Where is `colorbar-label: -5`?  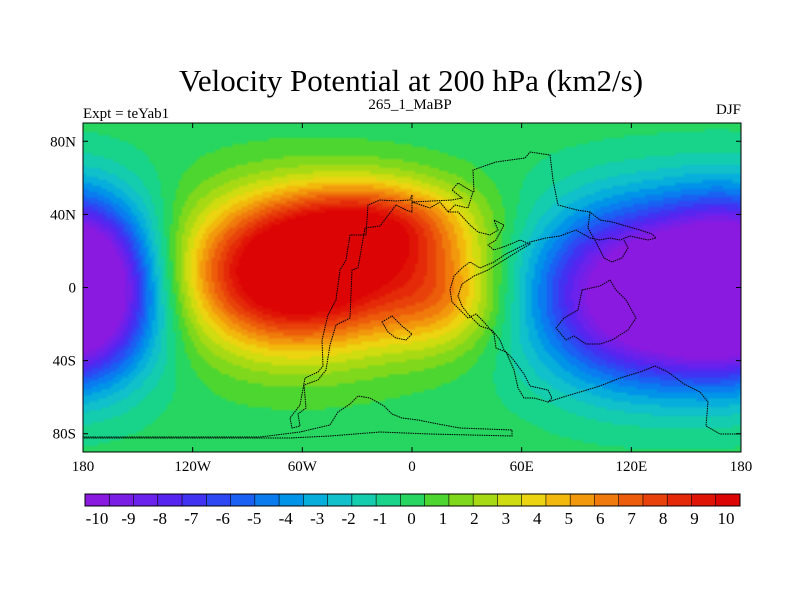
colorbar-label: -5 is located at coordinates (254, 518).